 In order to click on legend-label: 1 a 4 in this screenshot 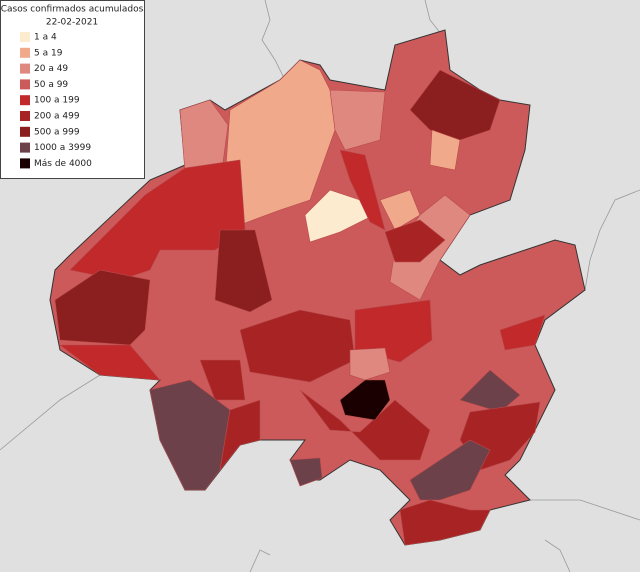, I will do `click(45, 38)`.